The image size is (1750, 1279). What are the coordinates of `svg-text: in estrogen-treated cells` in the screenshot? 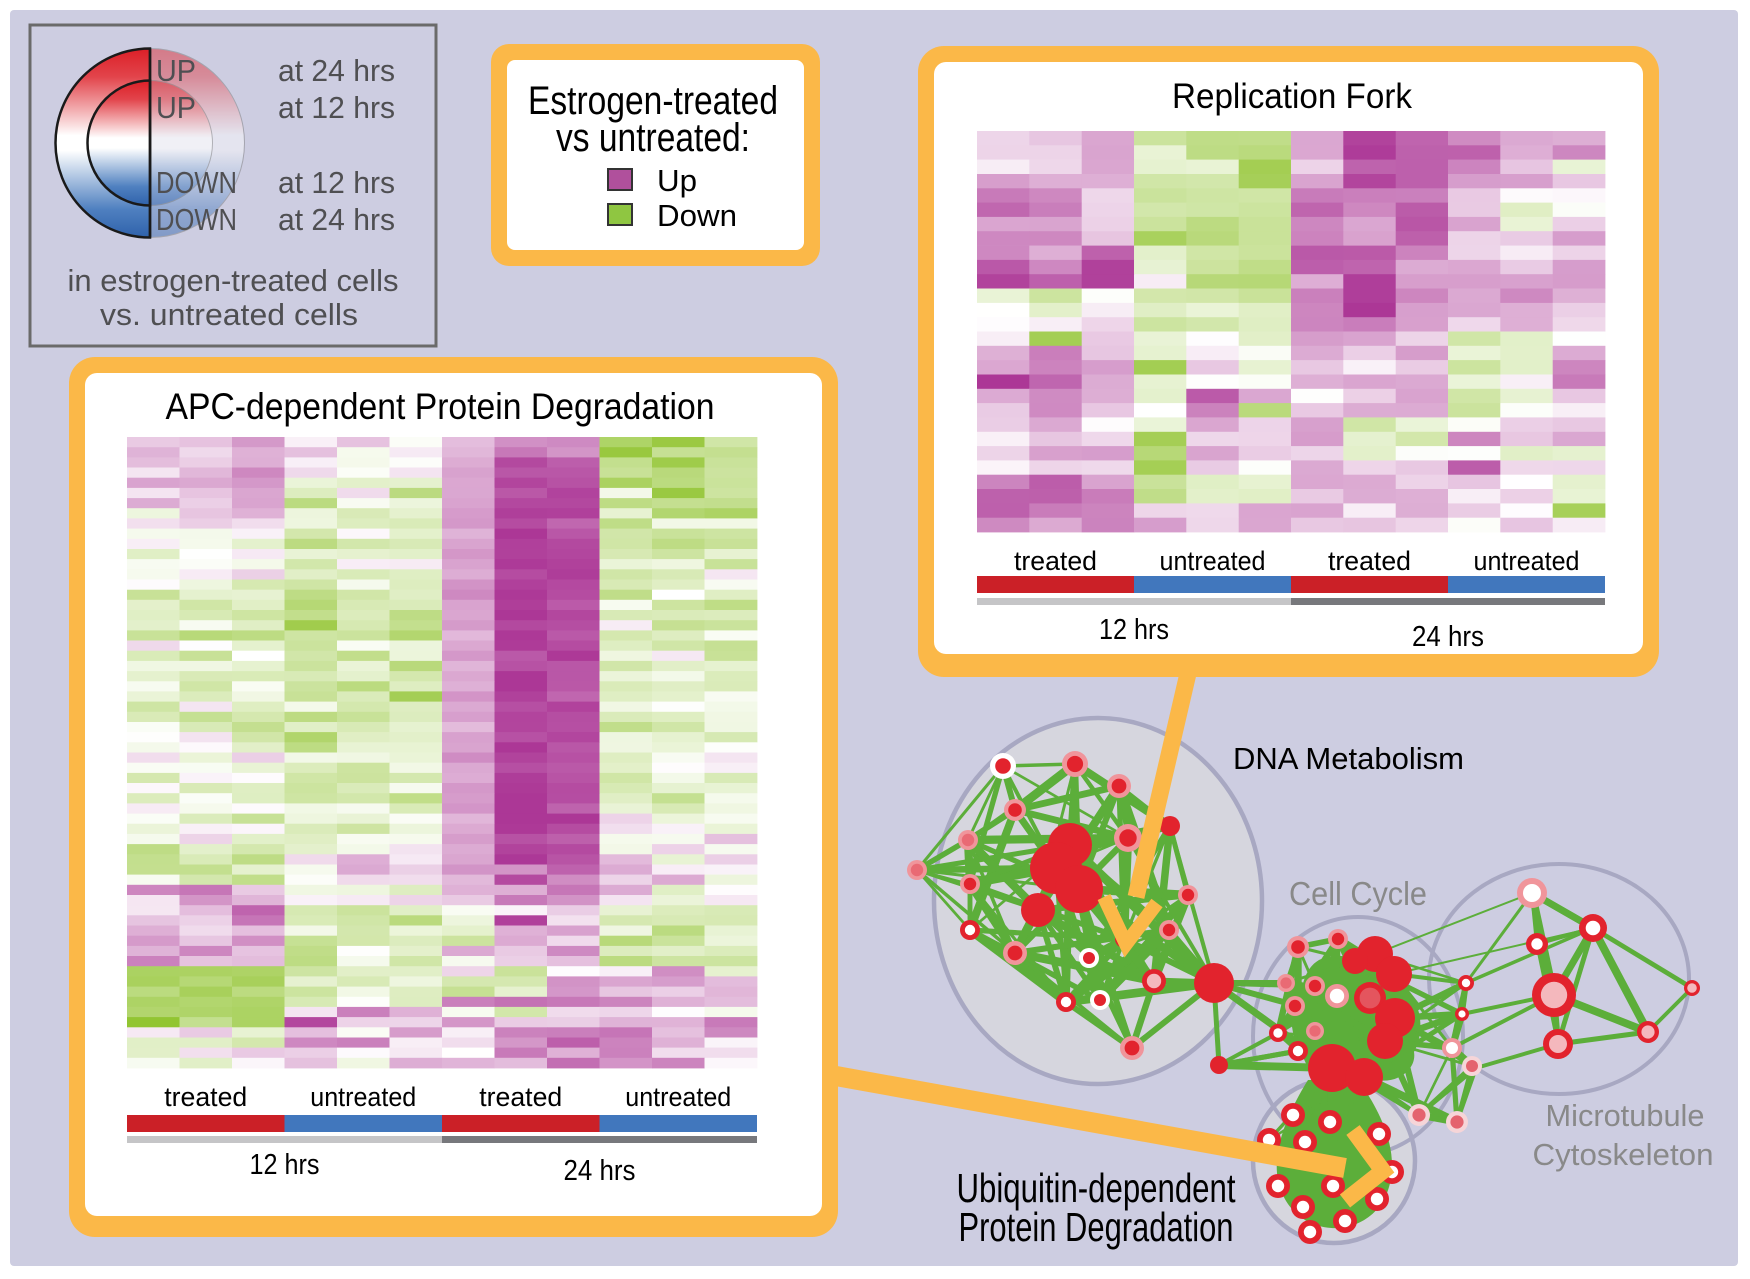 It's located at (233, 280).